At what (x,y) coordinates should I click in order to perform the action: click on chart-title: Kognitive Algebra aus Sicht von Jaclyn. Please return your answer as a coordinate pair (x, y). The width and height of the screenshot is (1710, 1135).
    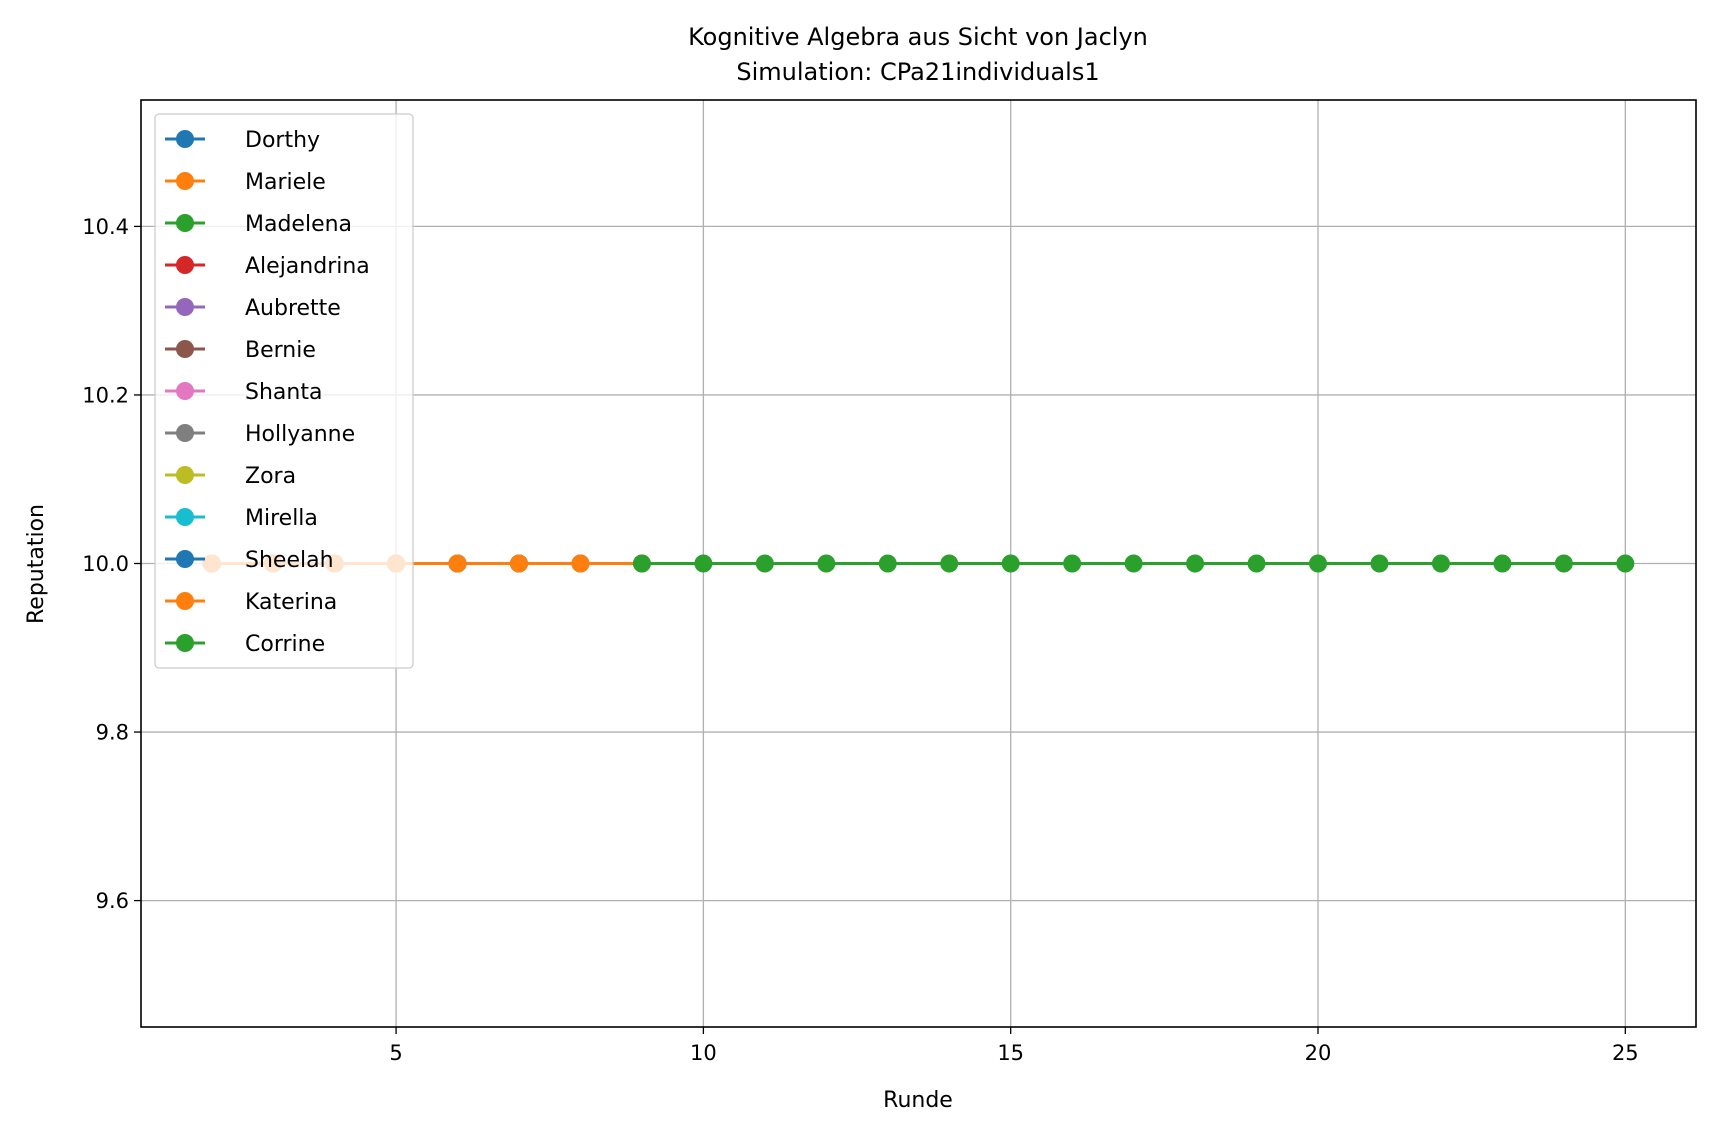
    Looking at the image, I should click on (918, 37).